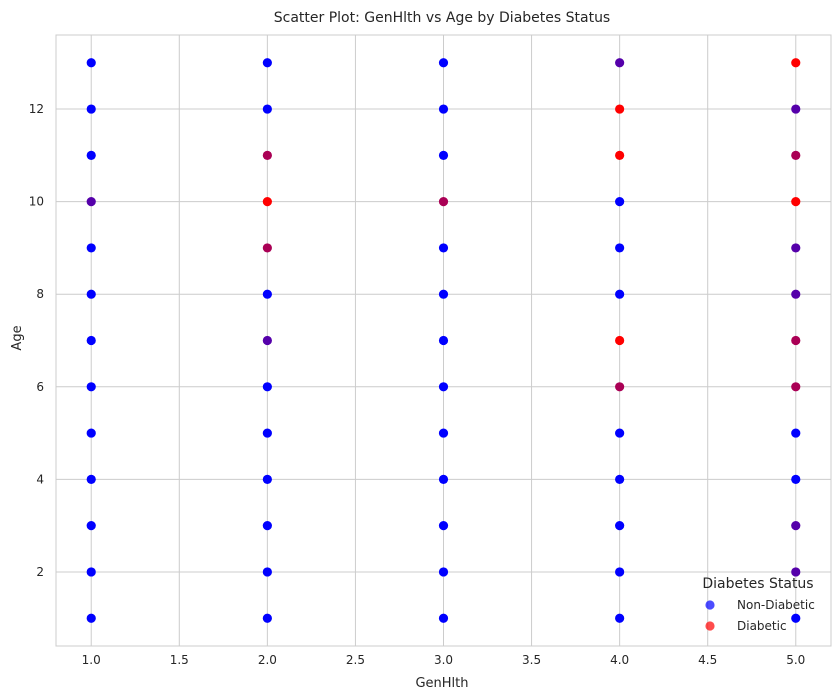 This screenshot has width=839, height=699. Describe the element at coordinates (40, 479) in the screenshot. I see `y-tick-label: 4` at that location.